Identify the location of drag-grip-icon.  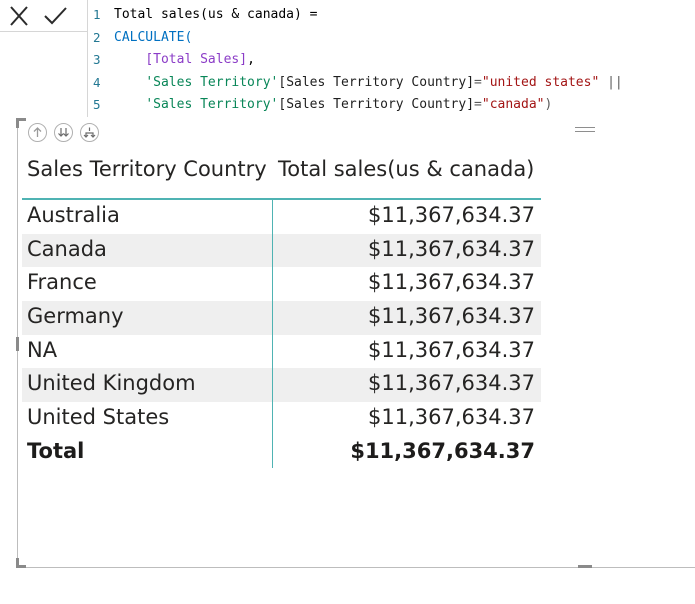
(585, 132).